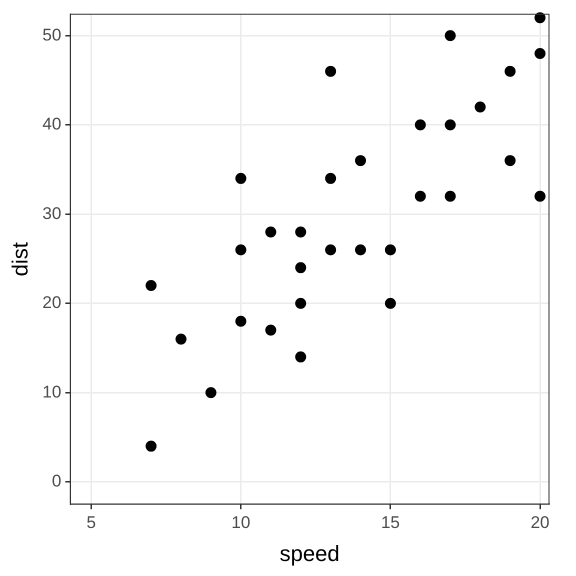  I want to click on y-tick-label: 50, so click(52, 34).